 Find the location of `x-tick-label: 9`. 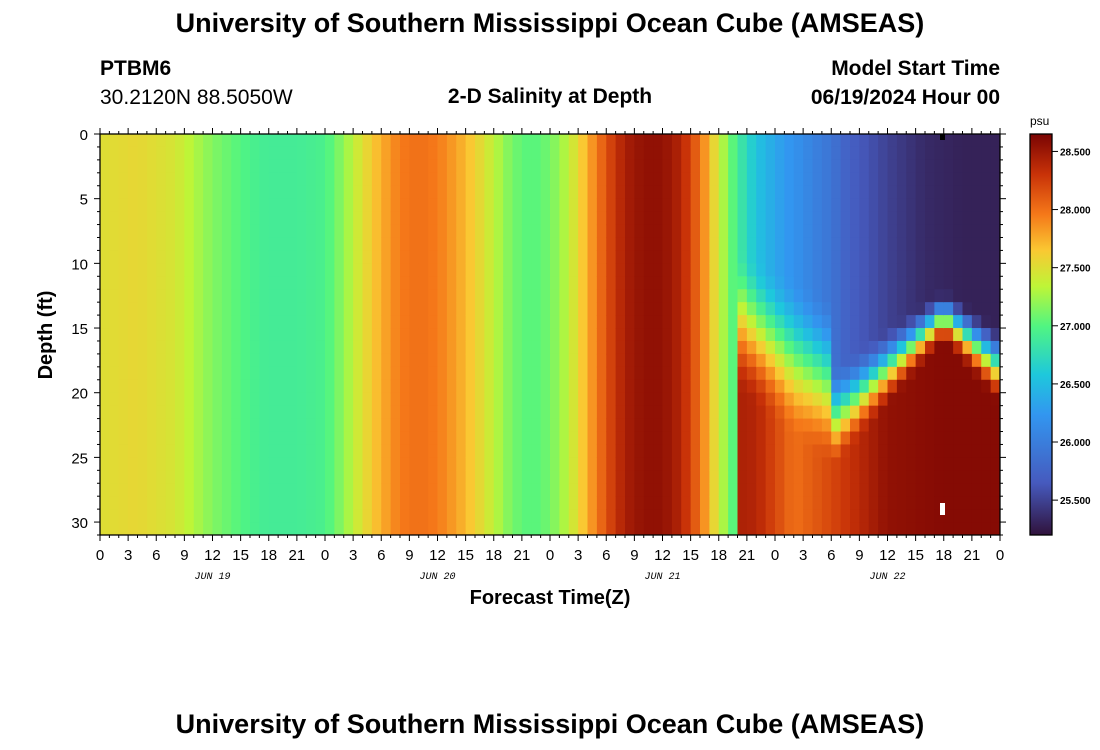

x-tick-label: 9 is located at coordinates (859, 555).